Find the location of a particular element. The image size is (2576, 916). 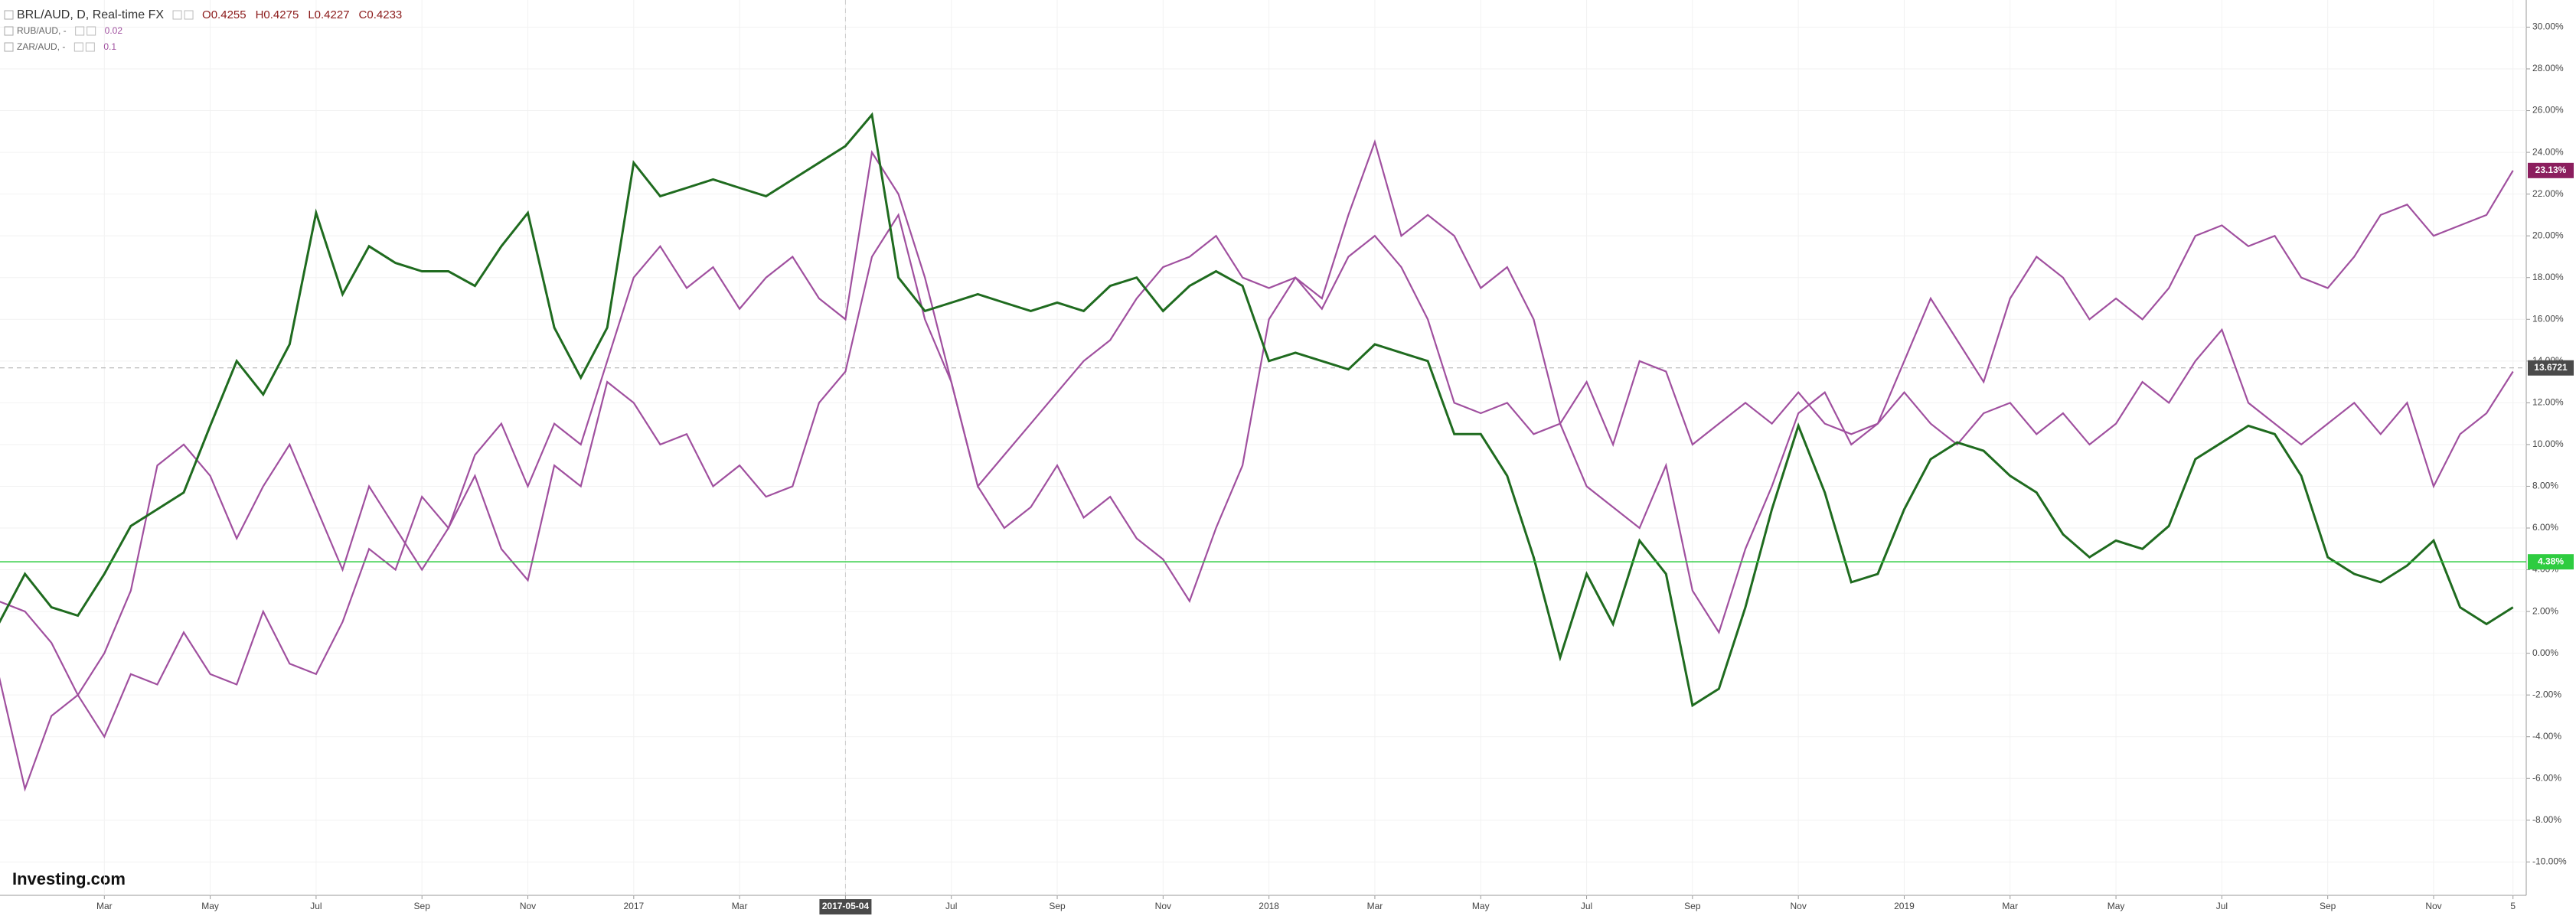

price-badge-label: 23.13% is located at coordinates (2551, 170).